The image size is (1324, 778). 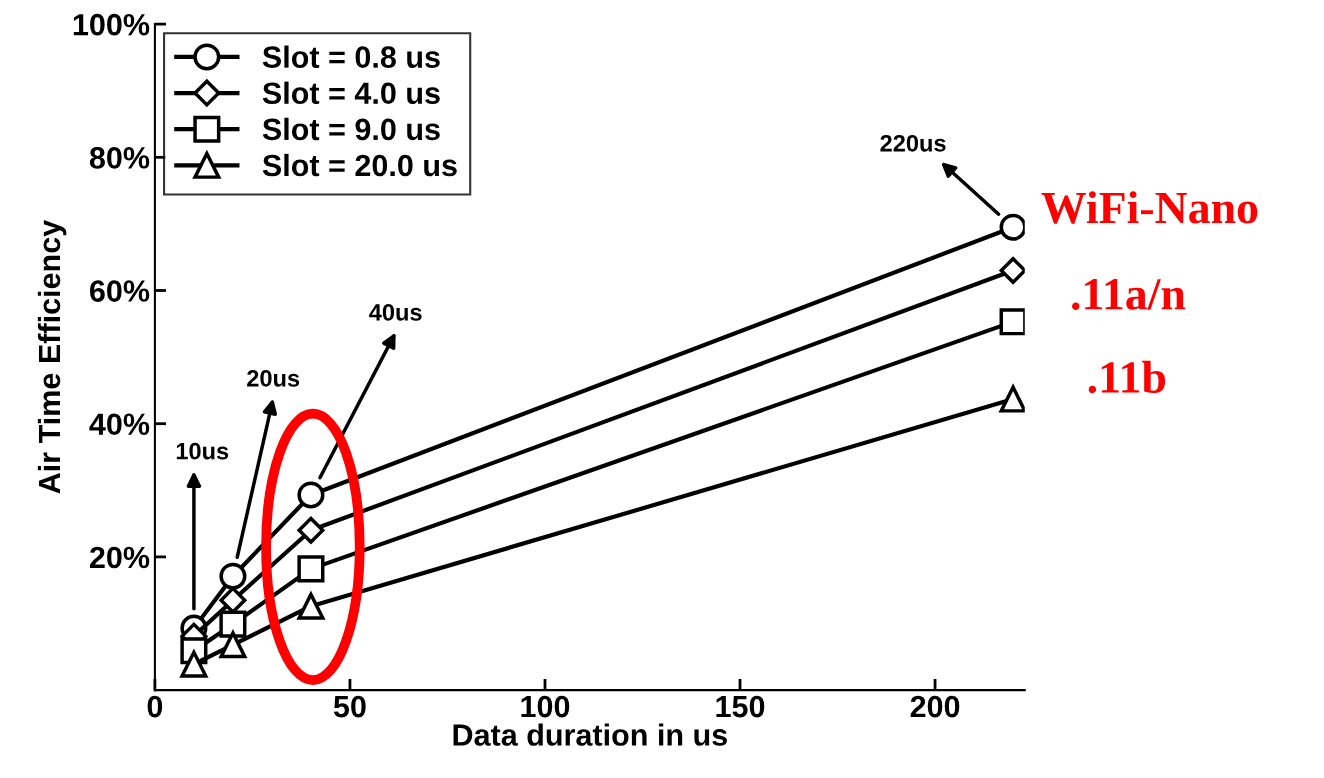 I want to click on x-tick-label: 50, so click(x=349, y=706).